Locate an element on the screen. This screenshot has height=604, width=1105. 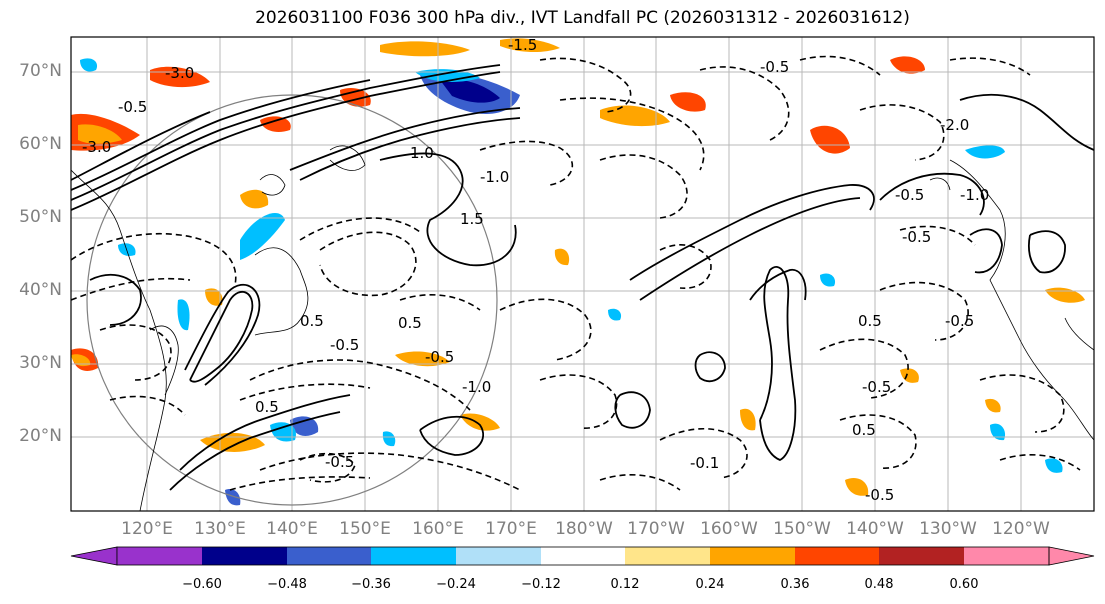
lon-label: 170°W is located at coordinates (656, 529).